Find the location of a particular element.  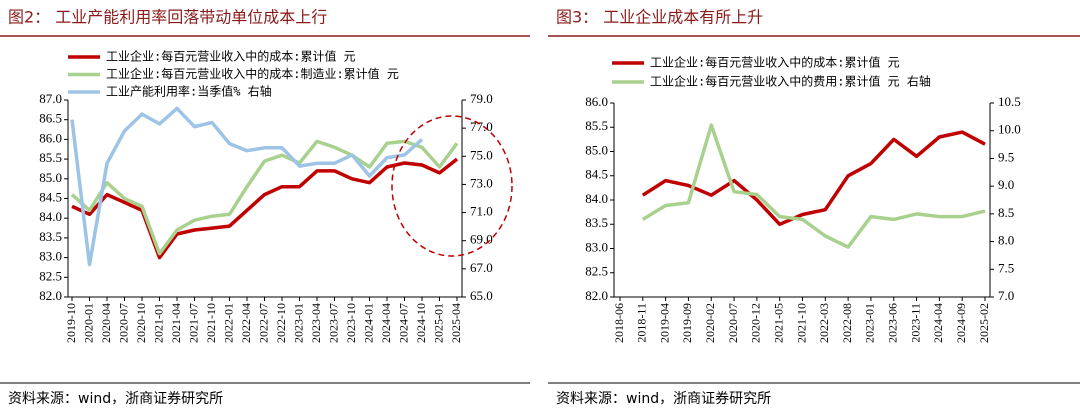

y2-tick-label: 71.0 is located at coordinates (481, 211).